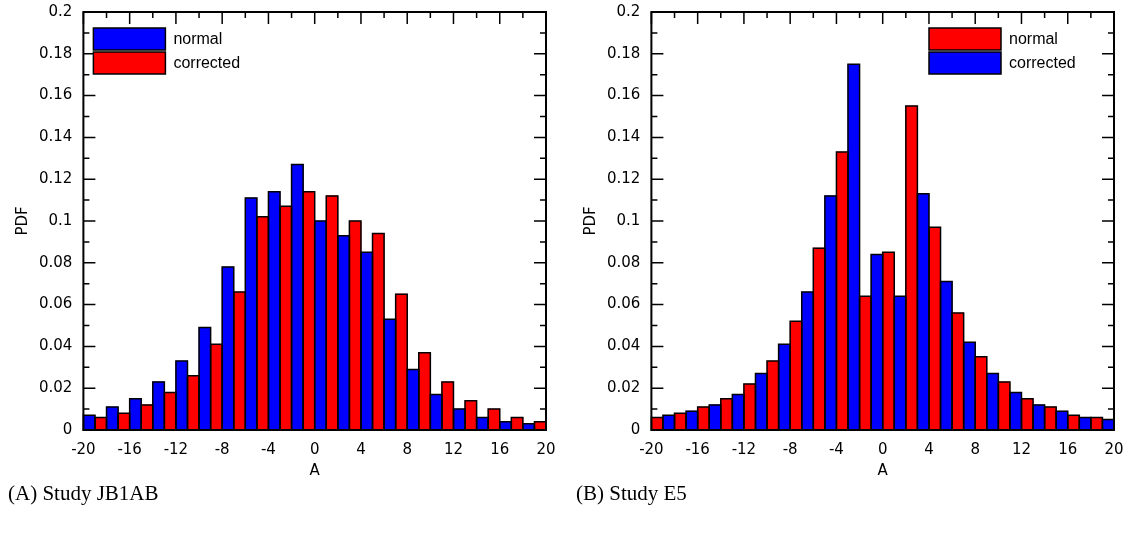 The height and width of the screenshot is (542, 1137). I want to click on text: (A) Study JB1AB, so click(84, 493).